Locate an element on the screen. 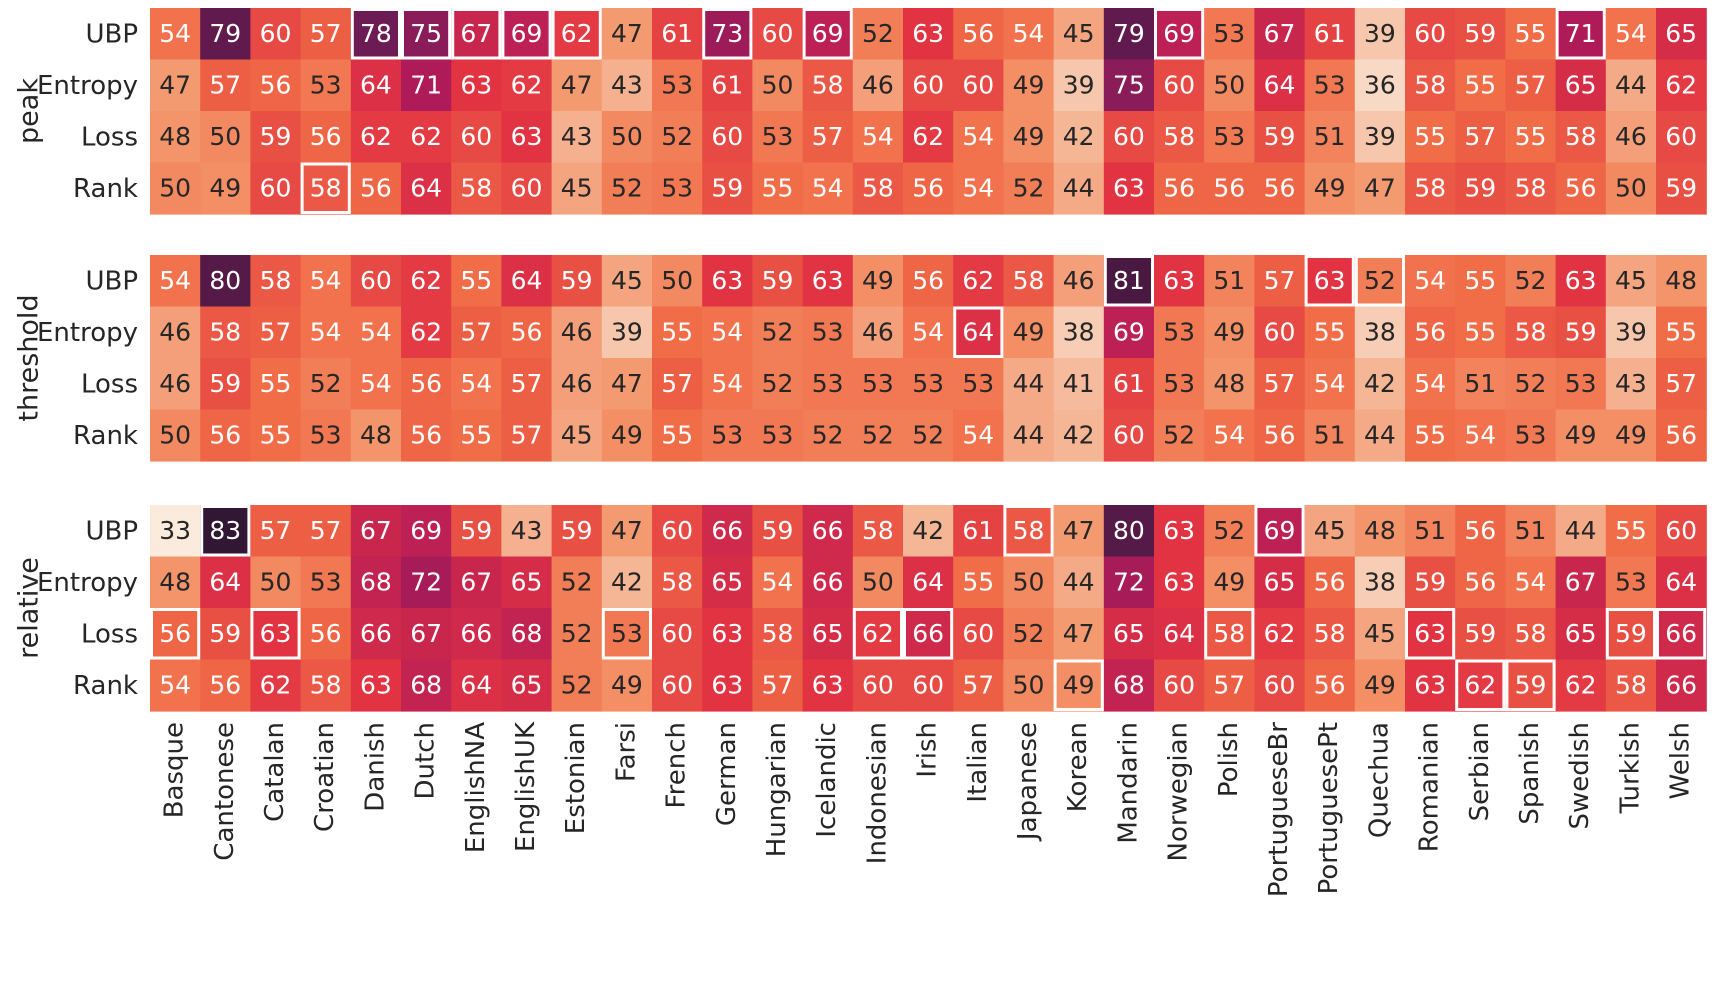 Image resolution: width=1725 pixels, height=990 pixels. column-label: German is located at coordinates (727, 774).